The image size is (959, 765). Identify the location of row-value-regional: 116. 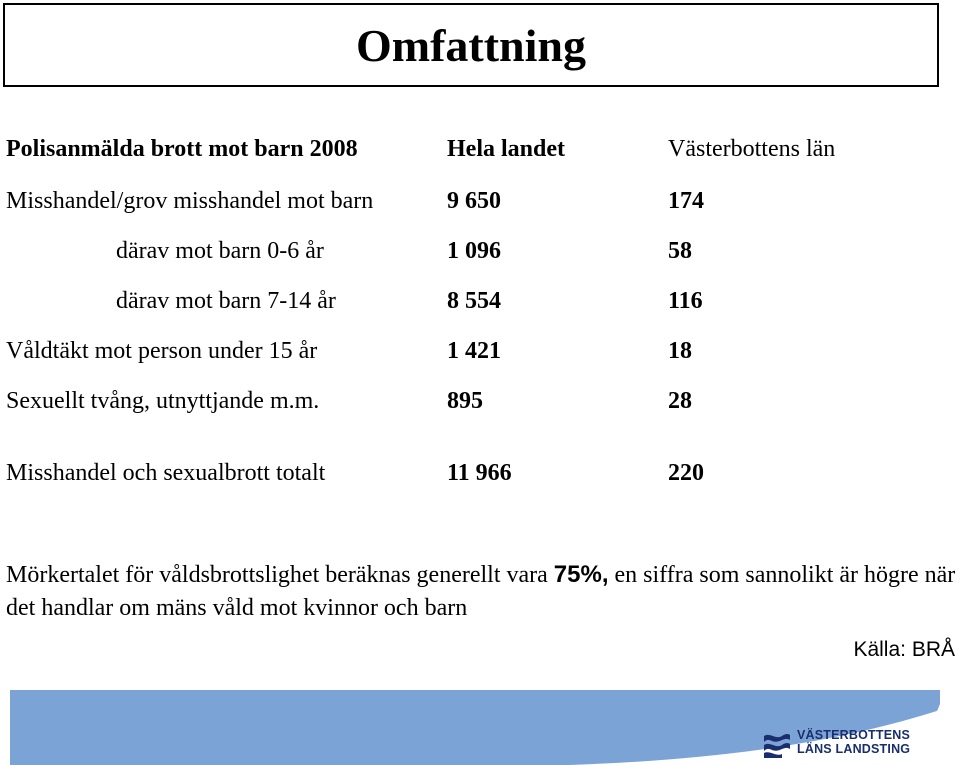
(685, 301).